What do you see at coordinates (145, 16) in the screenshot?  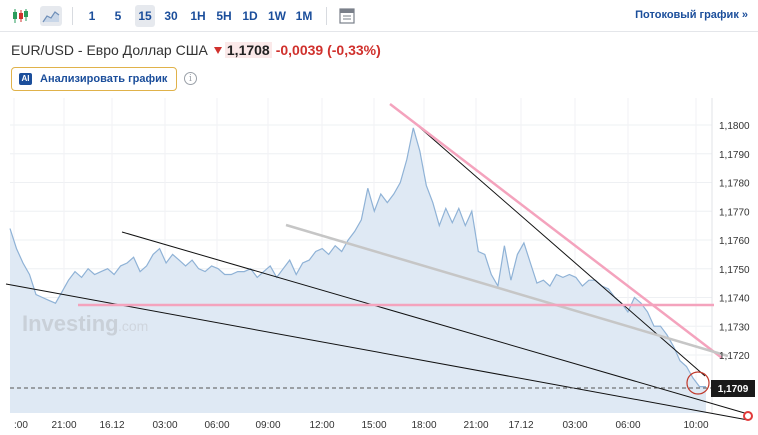 I see `interval-button-15: 15` at bounding box center [145, 16].